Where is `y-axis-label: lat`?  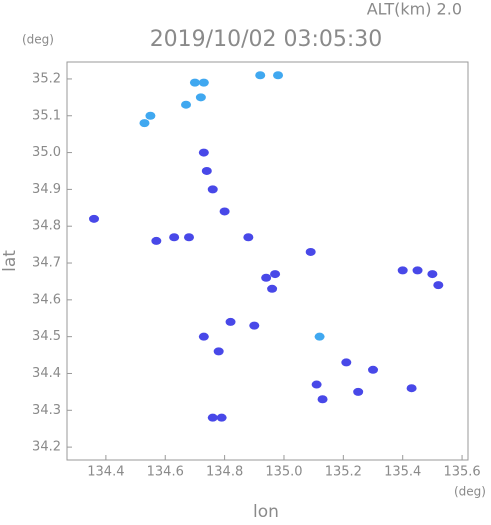
y-axis-label: lat is located at coordinates (10, 261).